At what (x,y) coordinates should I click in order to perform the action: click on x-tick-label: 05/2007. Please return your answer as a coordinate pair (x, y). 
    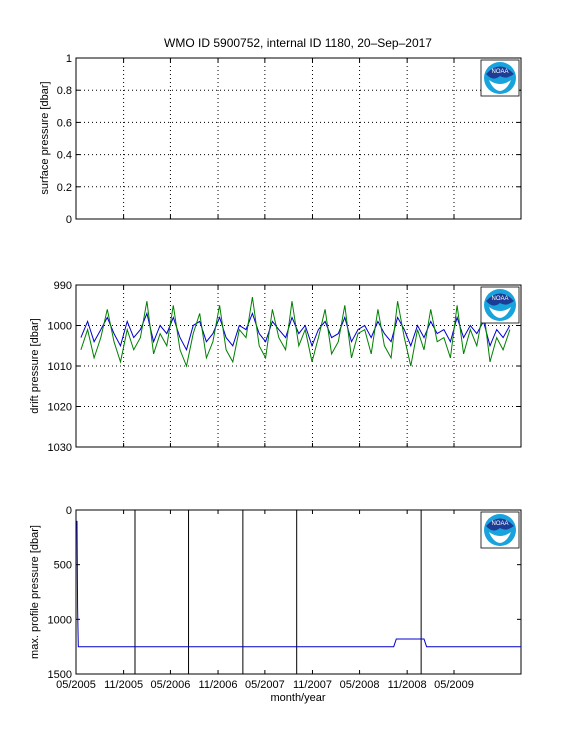
    Looking at the image, I should click on (265, 685).